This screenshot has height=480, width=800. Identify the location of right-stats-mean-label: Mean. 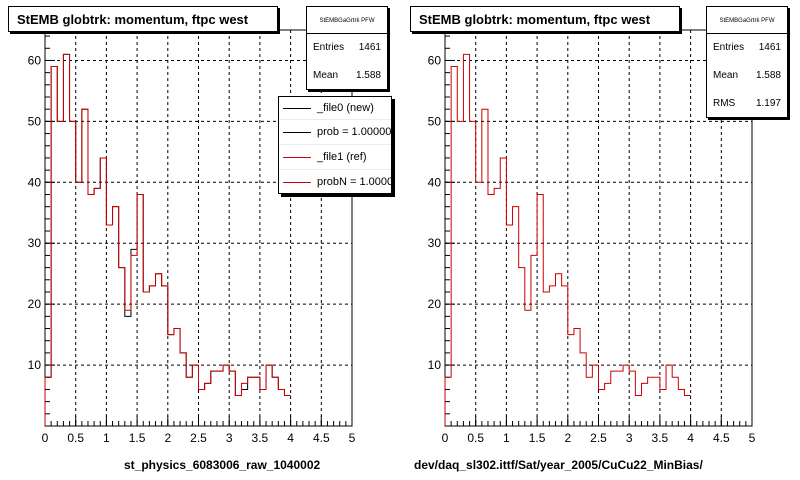
(726, 75).